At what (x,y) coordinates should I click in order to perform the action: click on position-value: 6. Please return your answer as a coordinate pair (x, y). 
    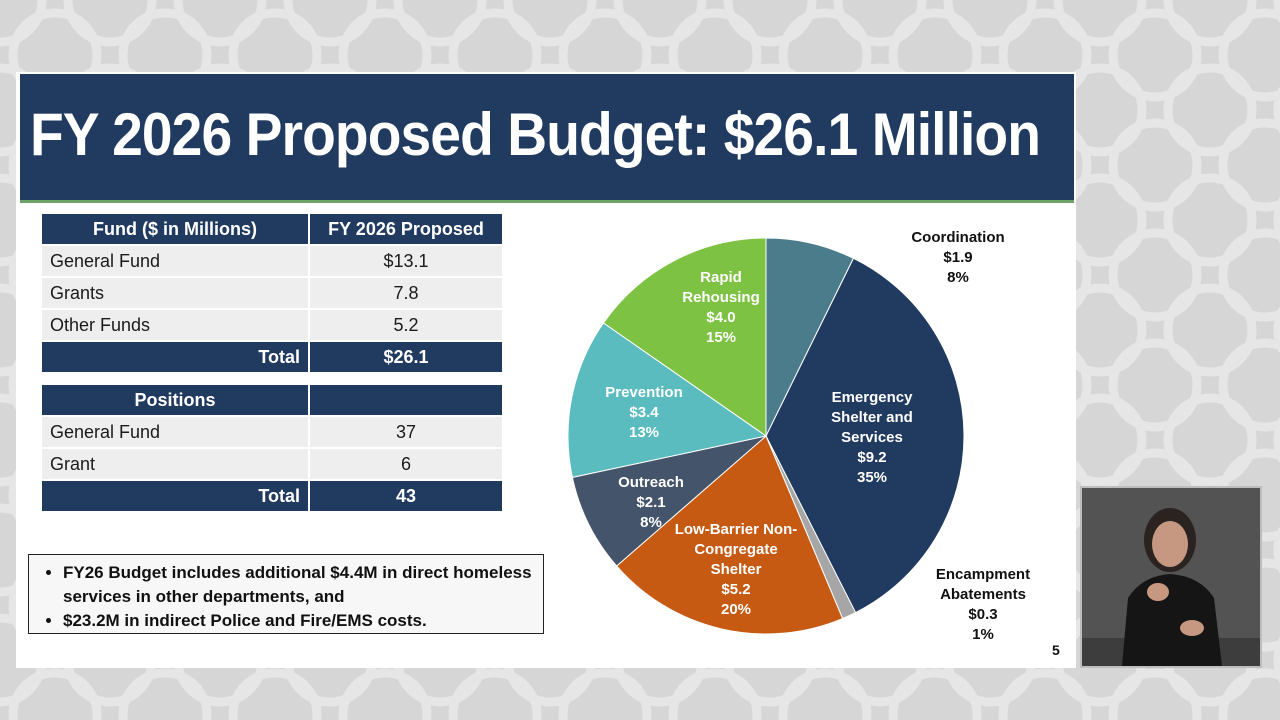
    Looking at the image, I should click on (406, 464).